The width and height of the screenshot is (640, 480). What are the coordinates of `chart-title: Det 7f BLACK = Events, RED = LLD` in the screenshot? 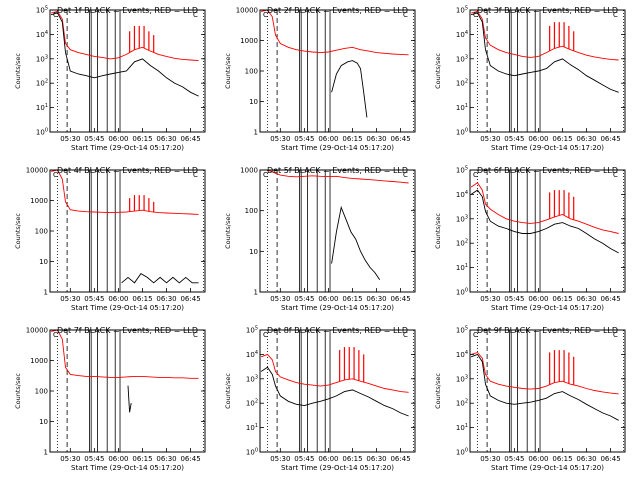 It's located at (127, 330).